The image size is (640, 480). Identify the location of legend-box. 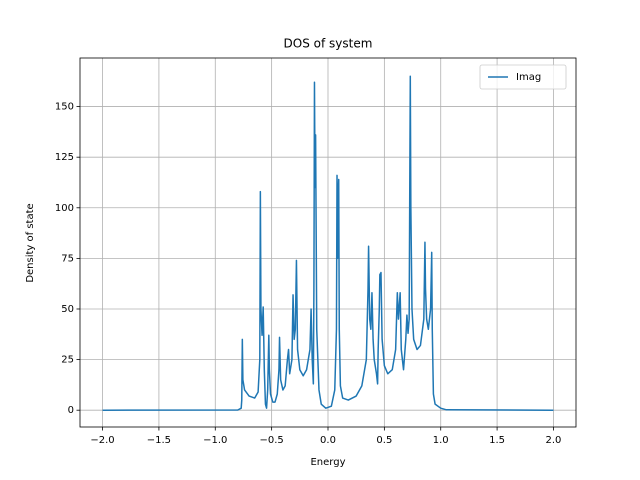
(523, 77).